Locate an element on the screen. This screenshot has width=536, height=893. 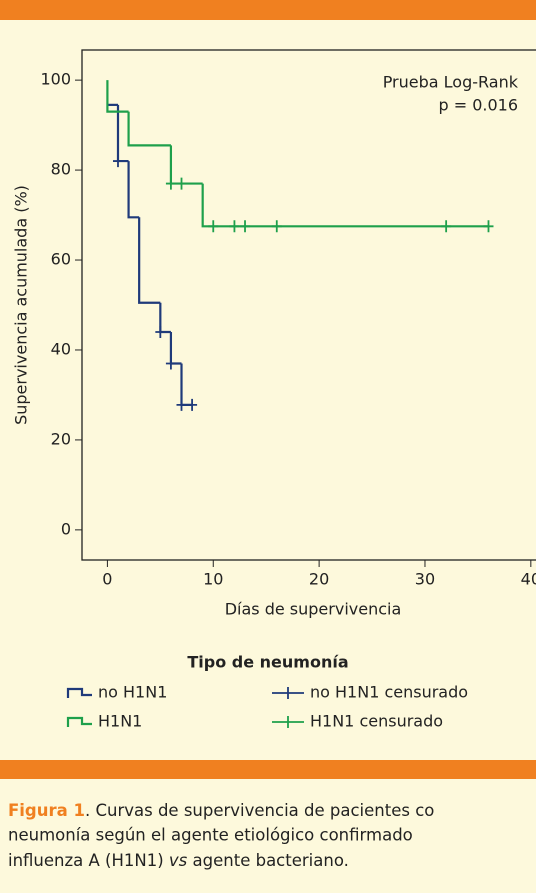
caption-text: influenza A (H1N1) is located at coordinates (88, 860).